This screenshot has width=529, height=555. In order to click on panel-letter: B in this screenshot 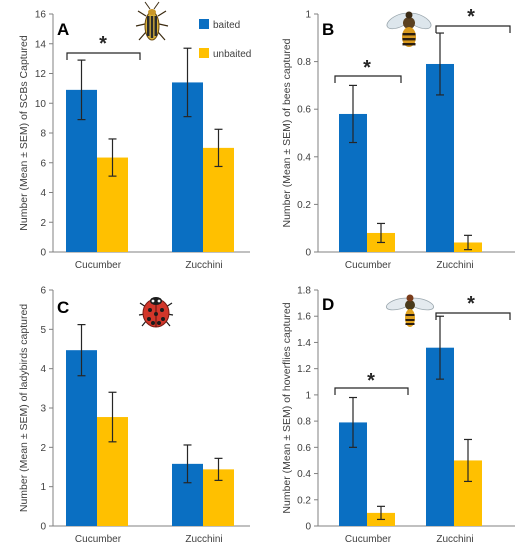, I will do `click(328, 29)`.